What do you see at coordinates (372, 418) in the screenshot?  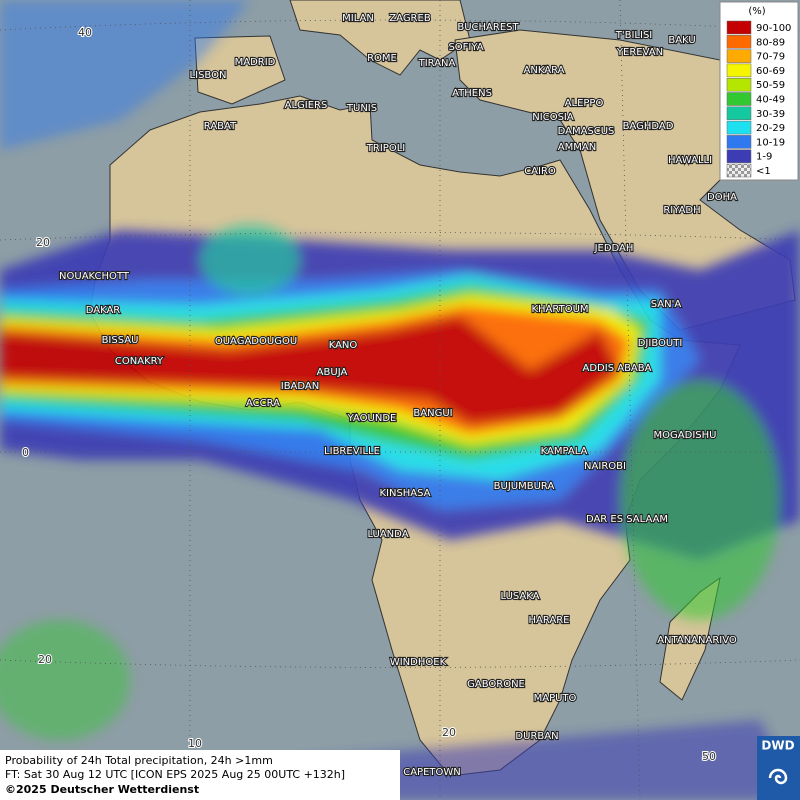 I see `city-label: YAOUNDE` at bounding box center [372, 418].